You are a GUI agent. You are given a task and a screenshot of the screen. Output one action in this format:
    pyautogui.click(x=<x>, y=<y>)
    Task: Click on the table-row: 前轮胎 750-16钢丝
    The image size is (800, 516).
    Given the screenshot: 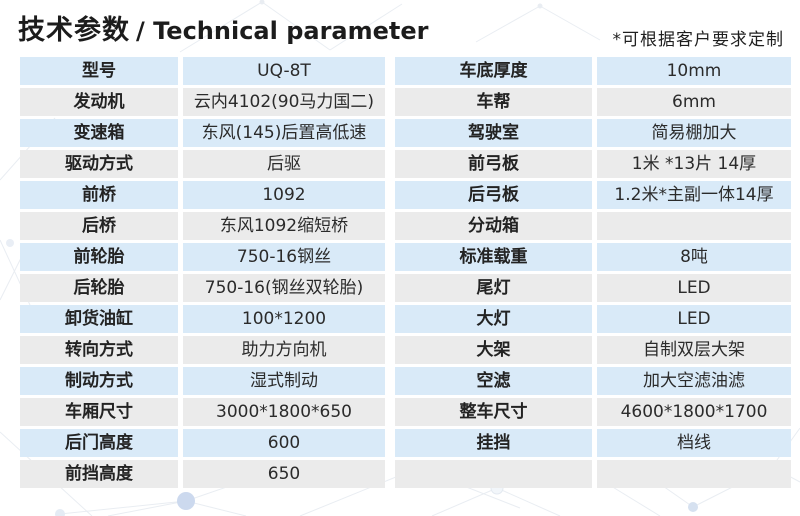 What is the action you would take?
    pyautogui.click(x=202, y=257)
    